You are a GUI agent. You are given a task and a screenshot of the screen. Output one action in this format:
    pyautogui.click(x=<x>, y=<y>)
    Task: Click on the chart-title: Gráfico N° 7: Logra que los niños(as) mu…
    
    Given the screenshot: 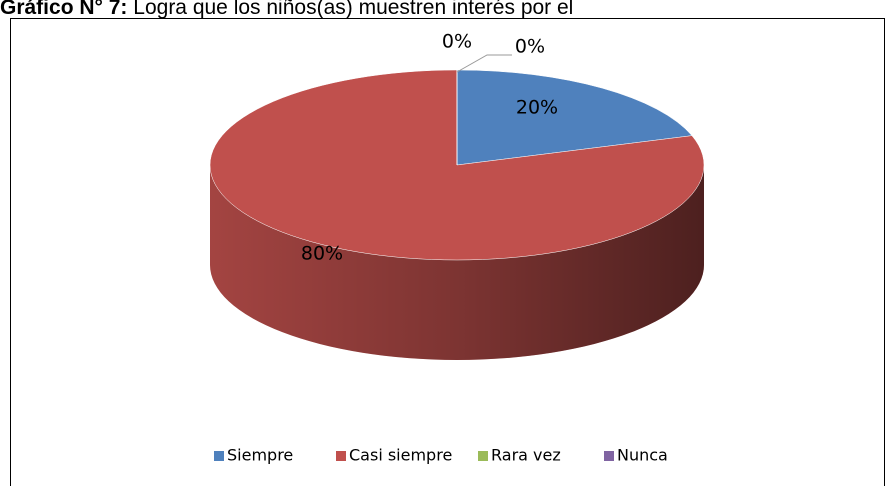 What is the action you would take?
    pyautogui.click(x=286, y=9)
    